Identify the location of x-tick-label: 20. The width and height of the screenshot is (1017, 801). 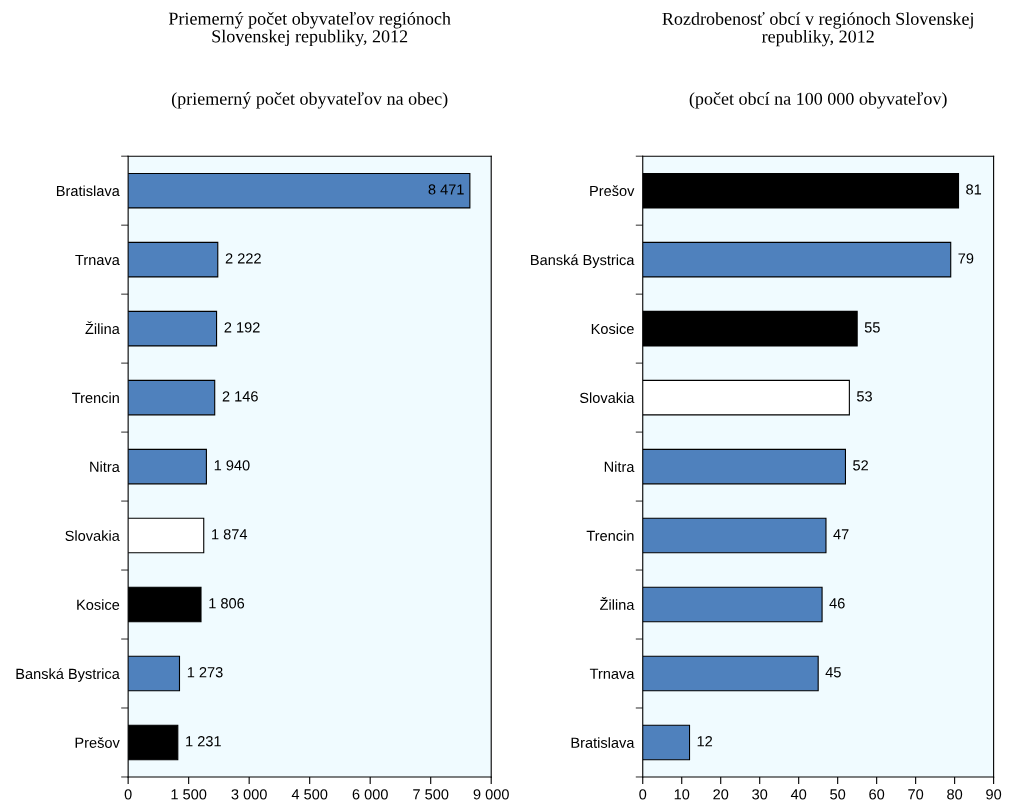
(721, 794).